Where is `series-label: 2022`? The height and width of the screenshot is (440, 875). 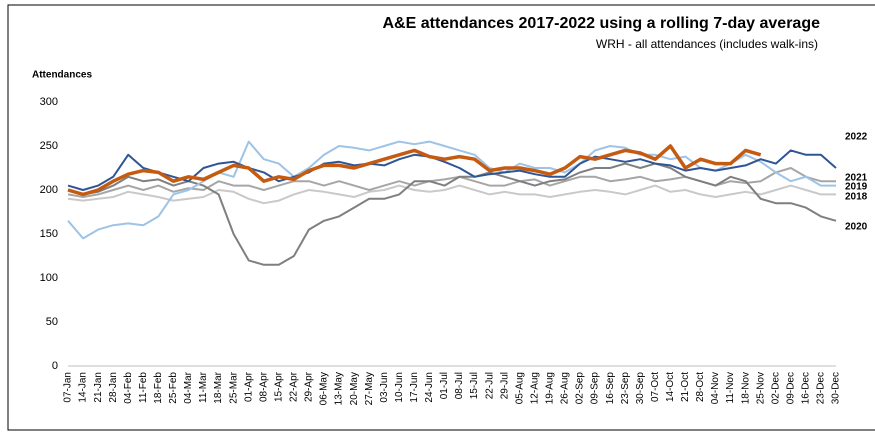
series-label: 2022 is located at coordinates (856, 137).